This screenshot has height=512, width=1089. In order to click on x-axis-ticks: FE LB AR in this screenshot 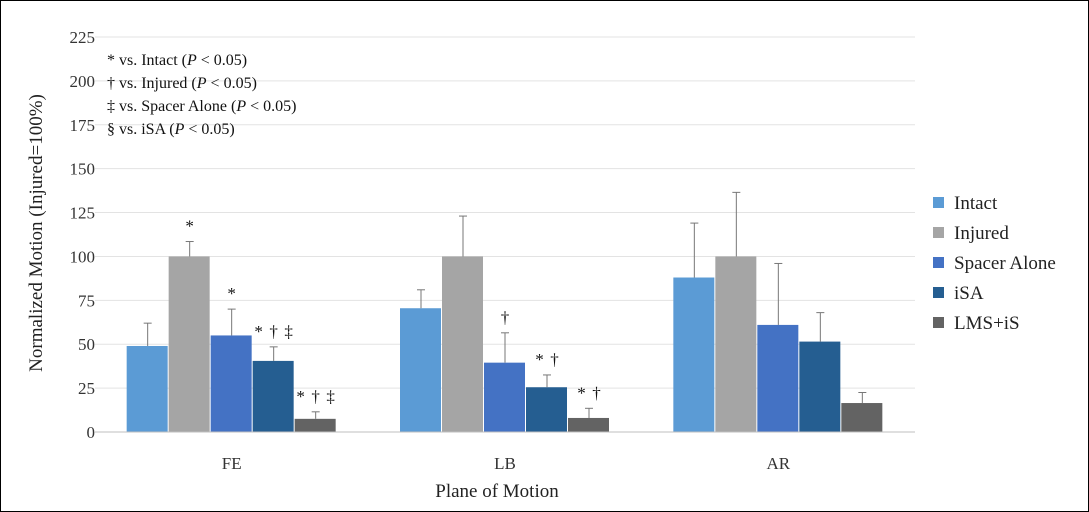, I will do `click(506, 463)`.